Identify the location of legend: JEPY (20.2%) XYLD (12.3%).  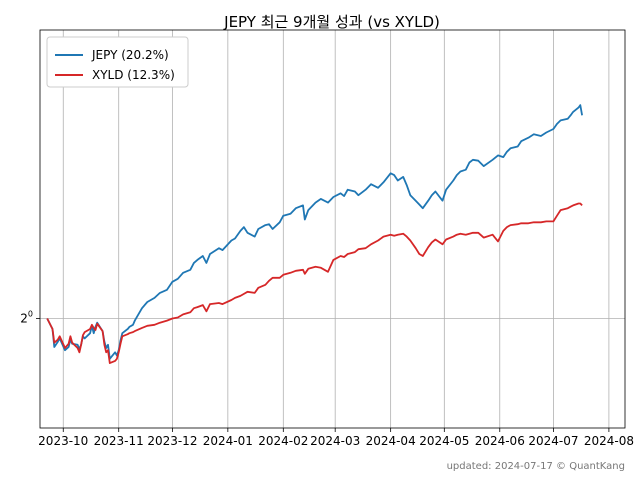
(117, 62).